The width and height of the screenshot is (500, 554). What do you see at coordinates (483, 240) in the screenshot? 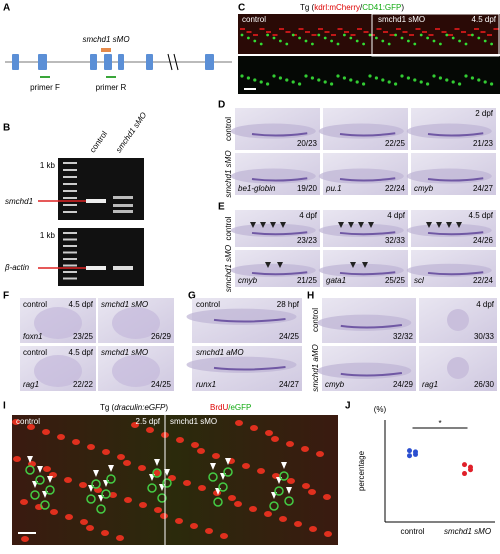
I see `label: 24/26` at bounding box center [483, 240].